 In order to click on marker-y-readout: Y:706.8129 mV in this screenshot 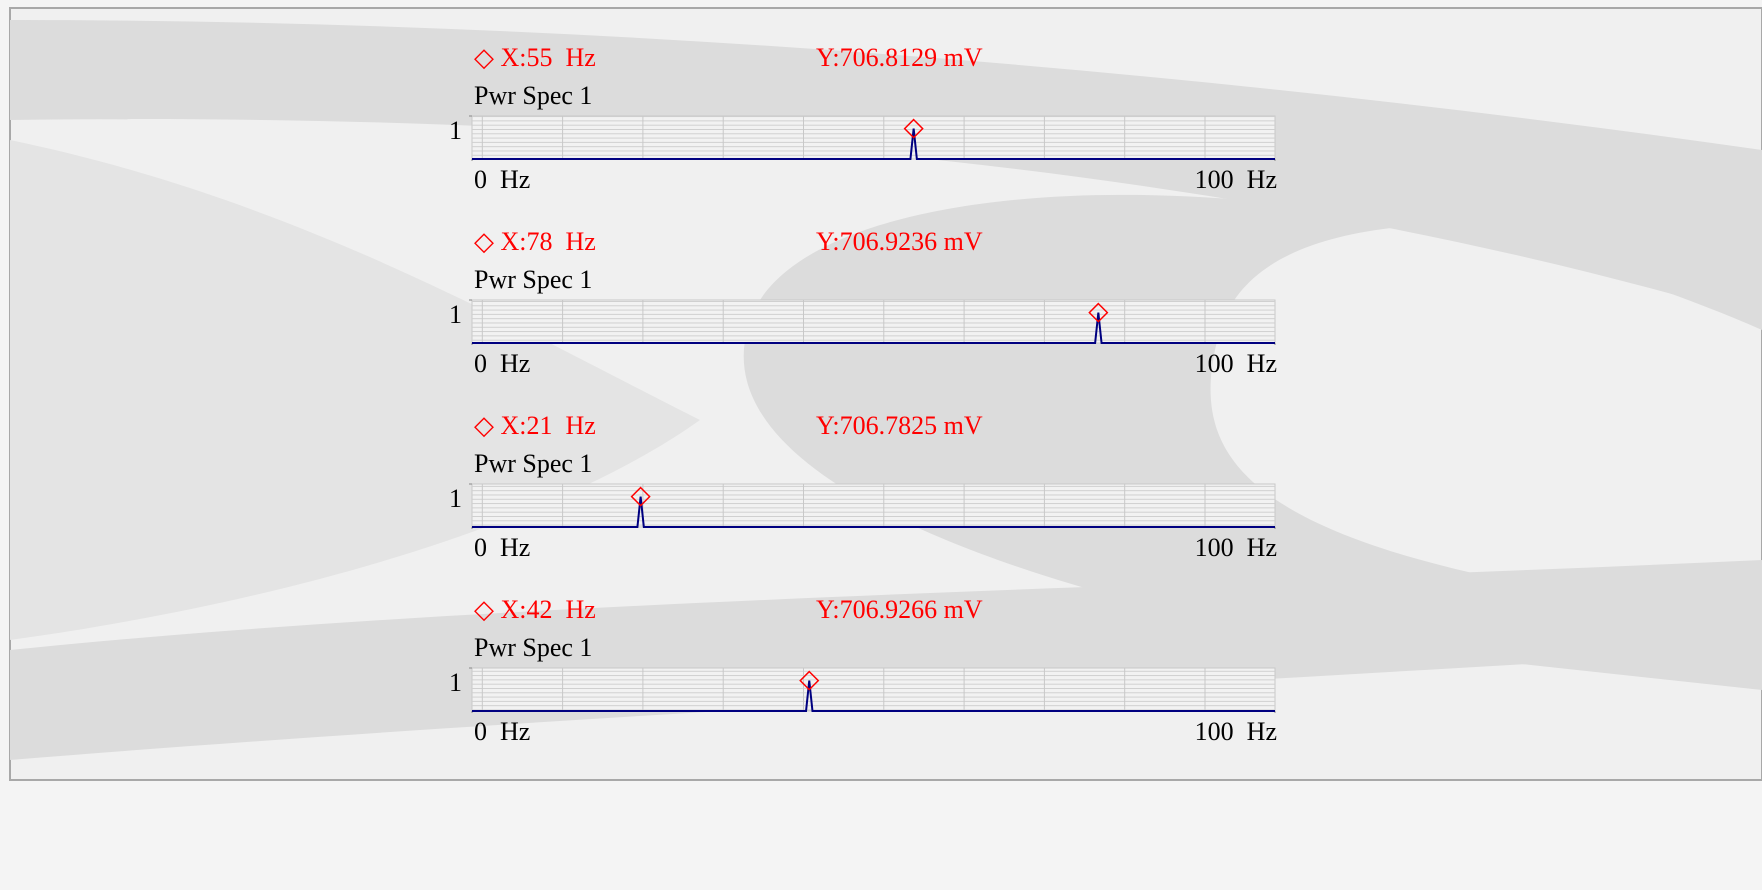, I will do `click(899, 57)`.